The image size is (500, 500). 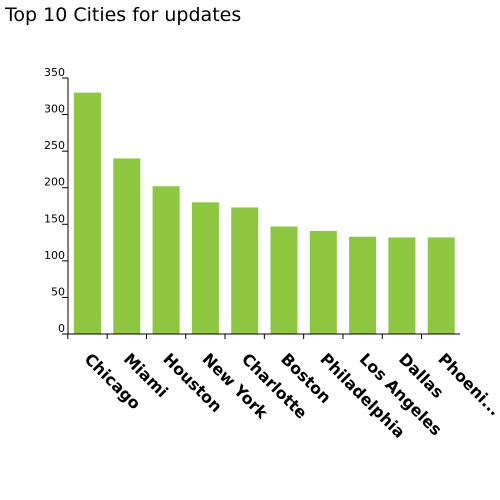 What do you see at coordinates (54, 72) in the screenshot?
I see `y-tick-label: 350` at bounding box center [54, 72].